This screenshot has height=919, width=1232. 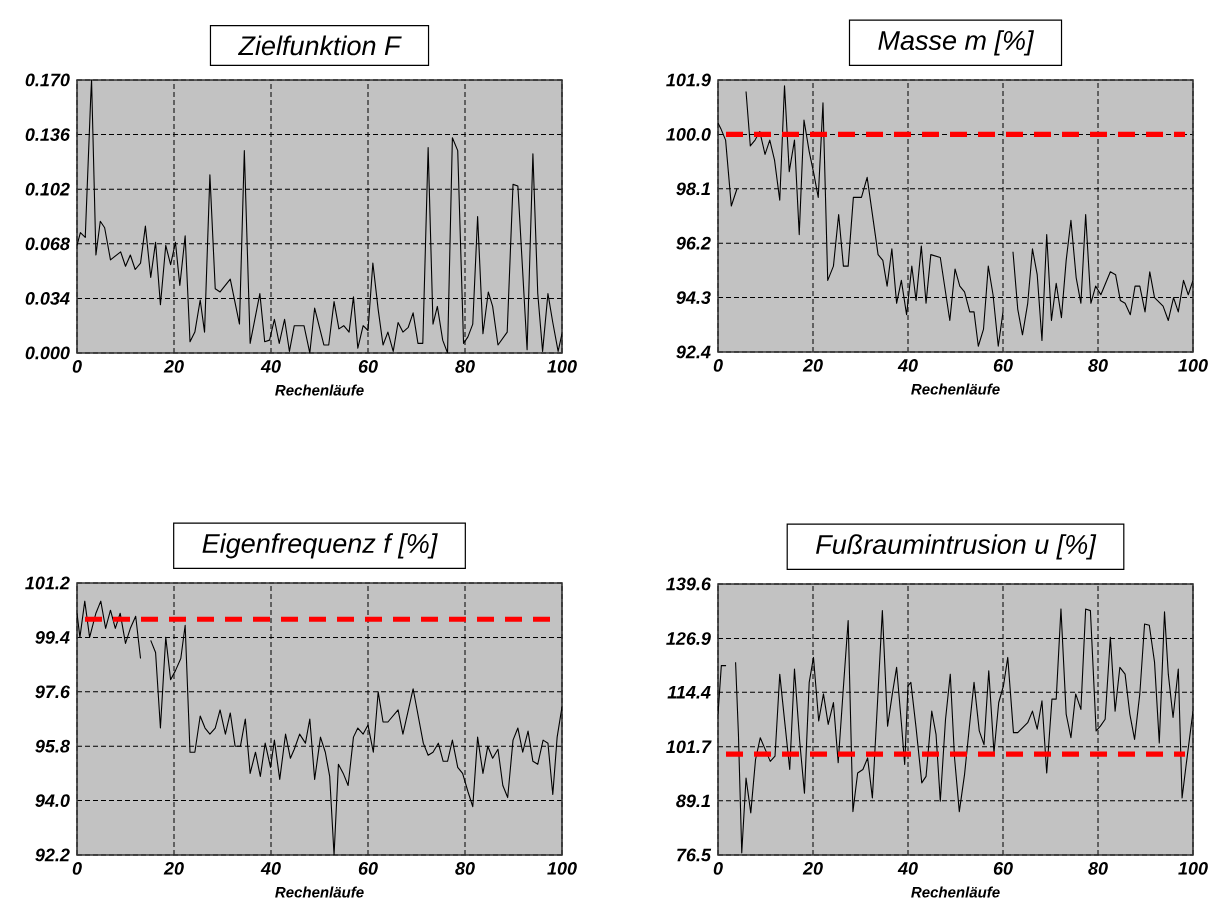 What do you see at coordinates (47, 80) in the screenshot?
I see `y-tick-label: 0.170` at bounding box center [47, 80].